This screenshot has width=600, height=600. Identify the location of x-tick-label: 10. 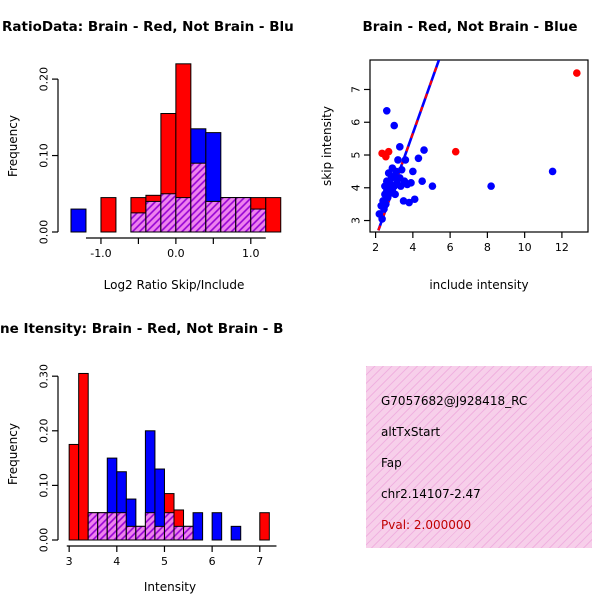
(525, 247).